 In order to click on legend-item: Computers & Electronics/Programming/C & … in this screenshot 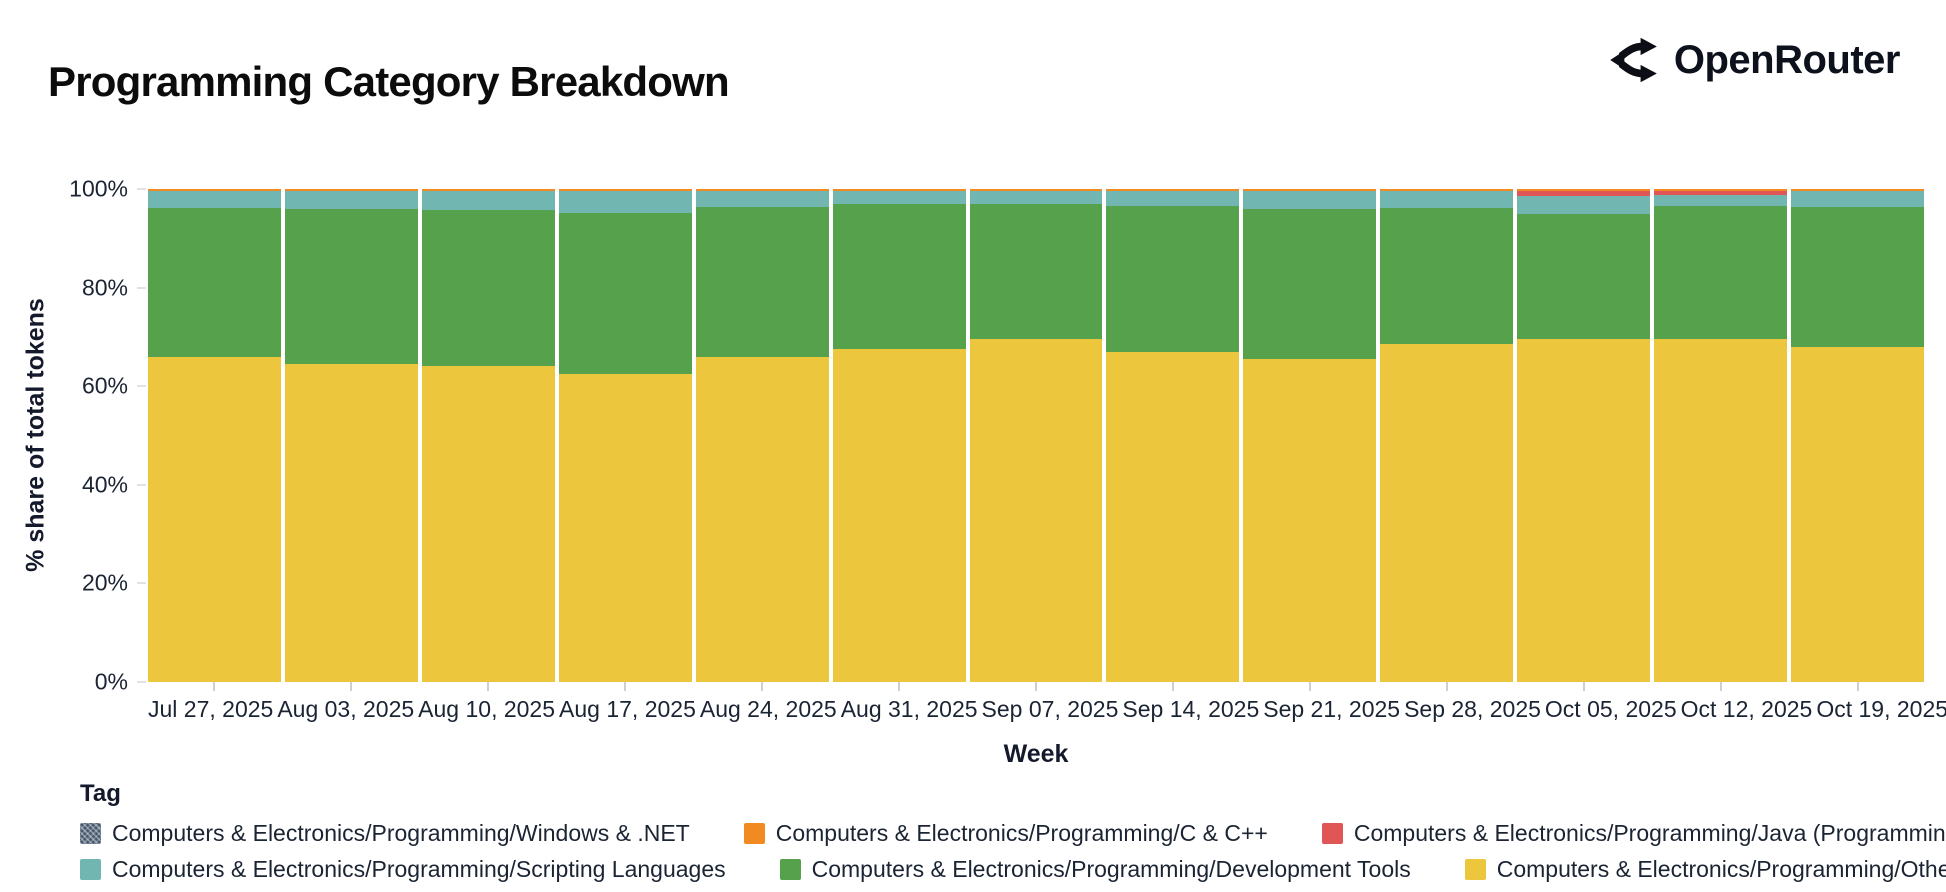, I will do `click(1005, 833)`.